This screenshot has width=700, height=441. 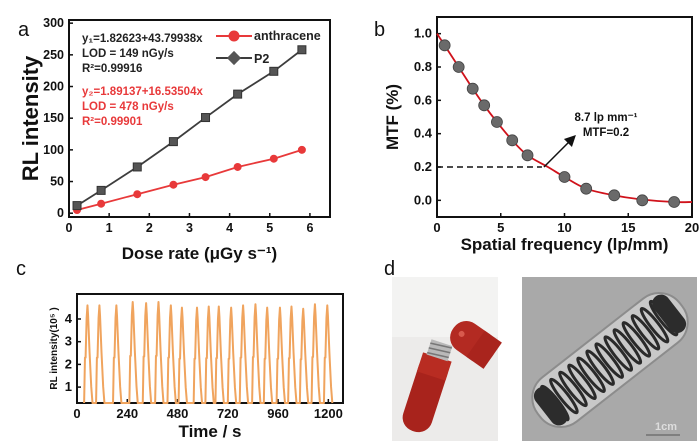 I want to click on equation-anthracene: y₂=1.89137+16.53504x, so click(x=142, y=92).